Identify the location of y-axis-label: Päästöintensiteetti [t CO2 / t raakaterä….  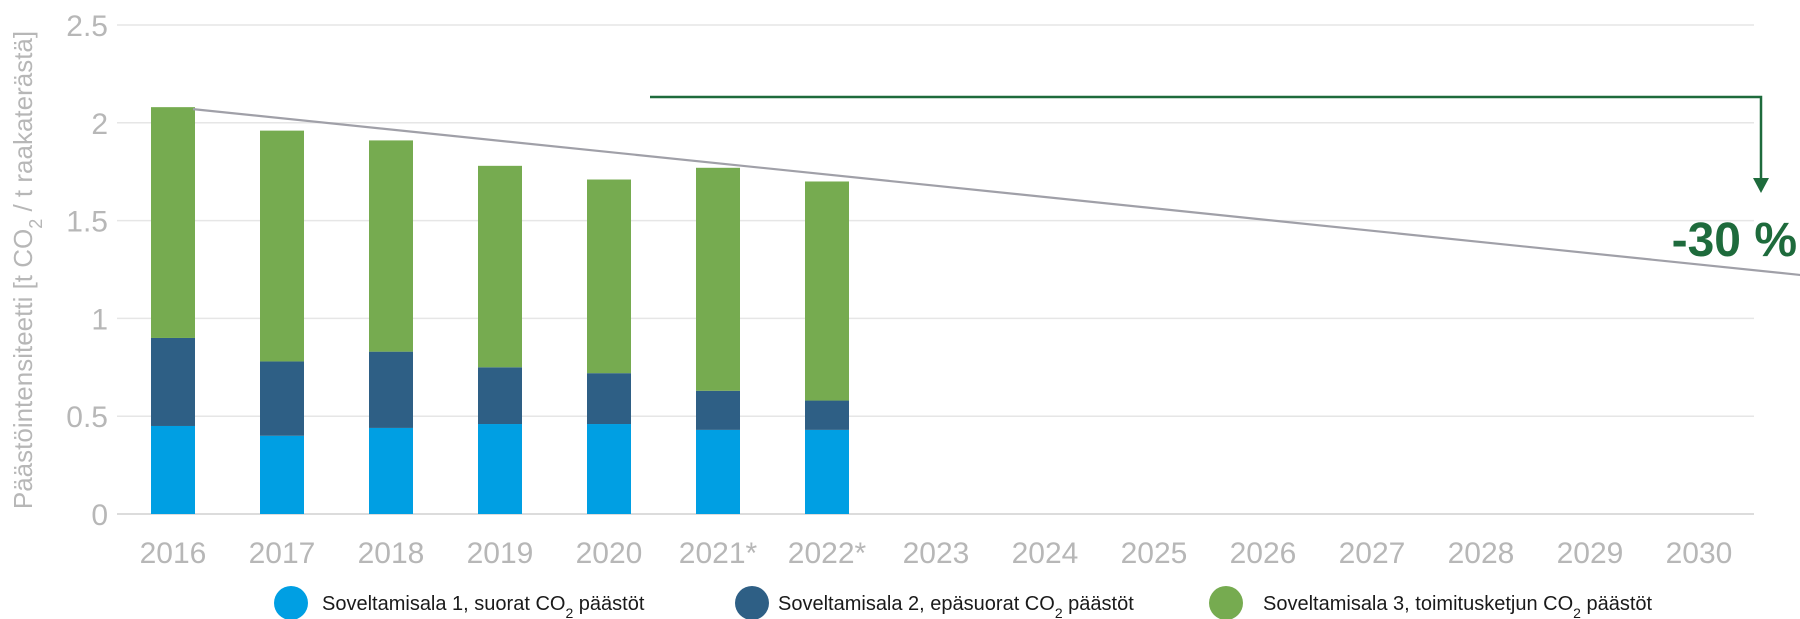
(27, 270).